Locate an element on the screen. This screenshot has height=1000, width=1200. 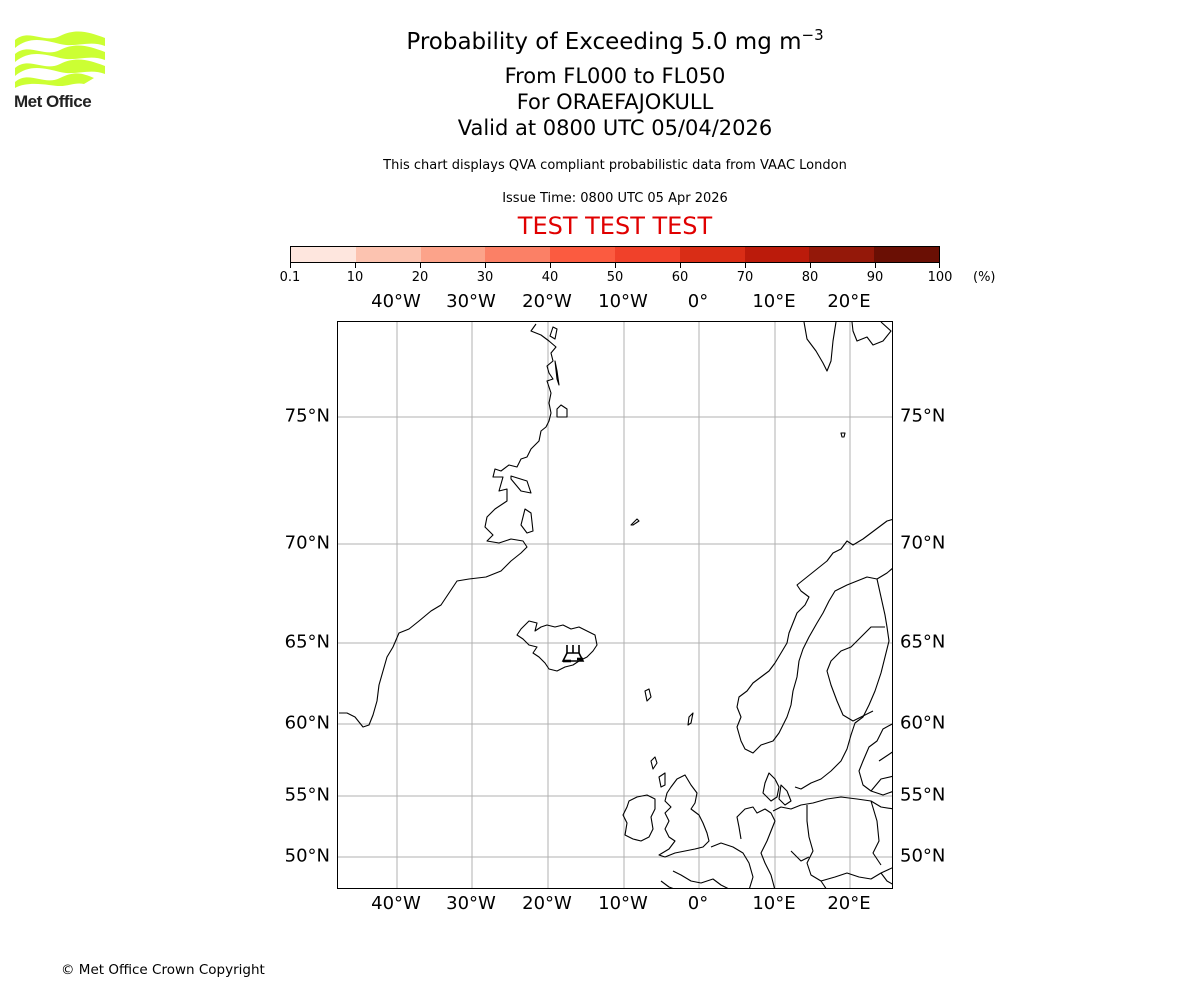
colorbar-unit: (%) is located at coordinates (984, 277).